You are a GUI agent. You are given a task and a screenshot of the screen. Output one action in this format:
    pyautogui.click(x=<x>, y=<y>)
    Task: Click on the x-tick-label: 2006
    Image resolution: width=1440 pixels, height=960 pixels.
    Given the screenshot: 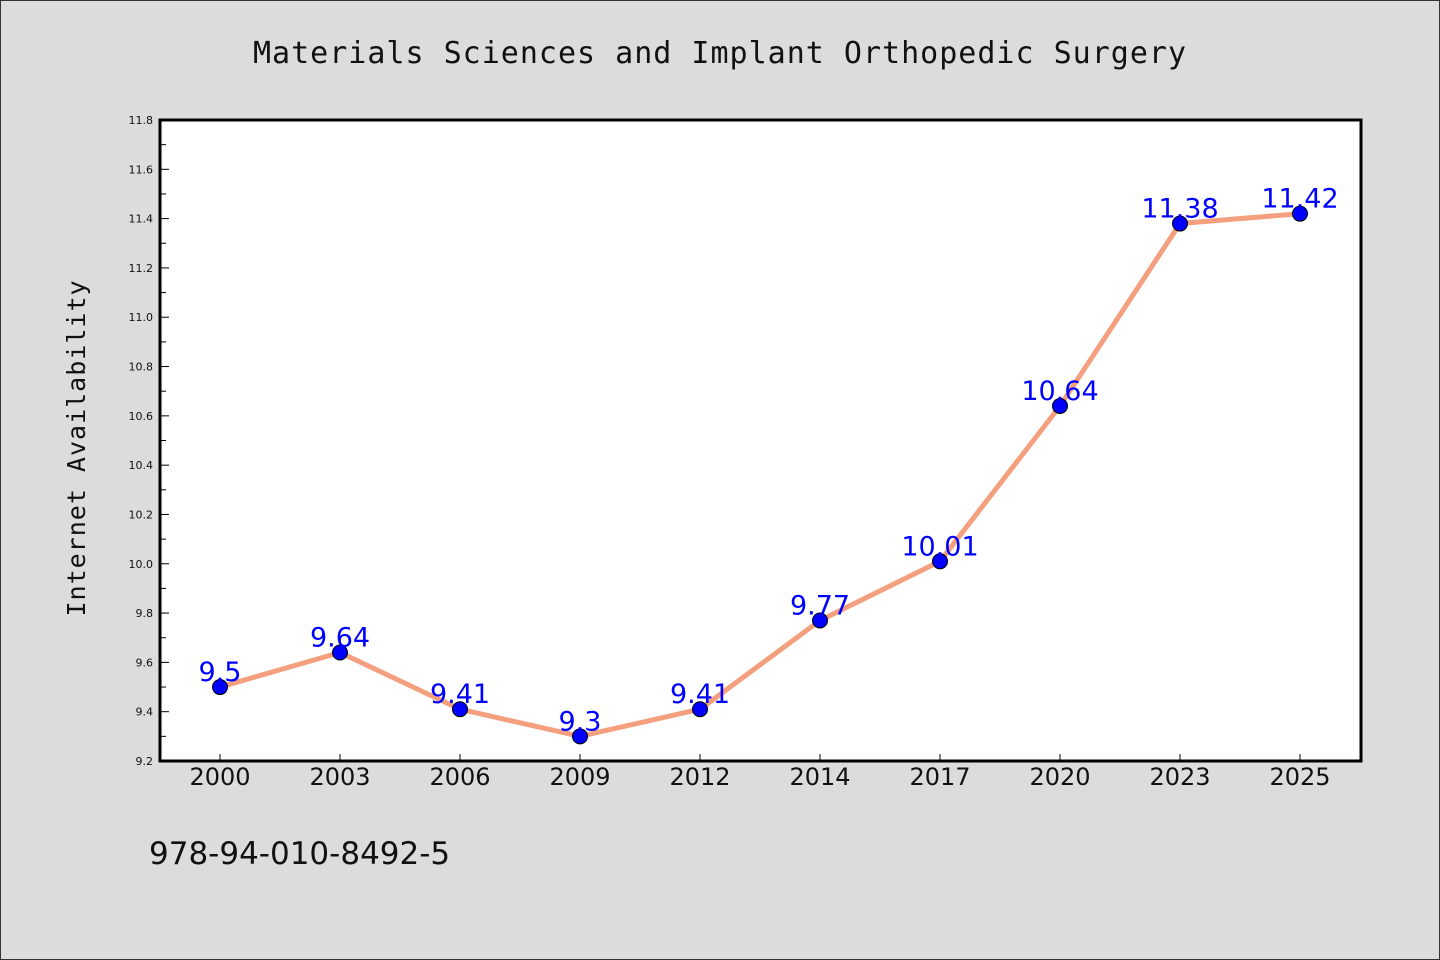 What is the action you would take?
    pyautogui.click(x=459, y=777)
    